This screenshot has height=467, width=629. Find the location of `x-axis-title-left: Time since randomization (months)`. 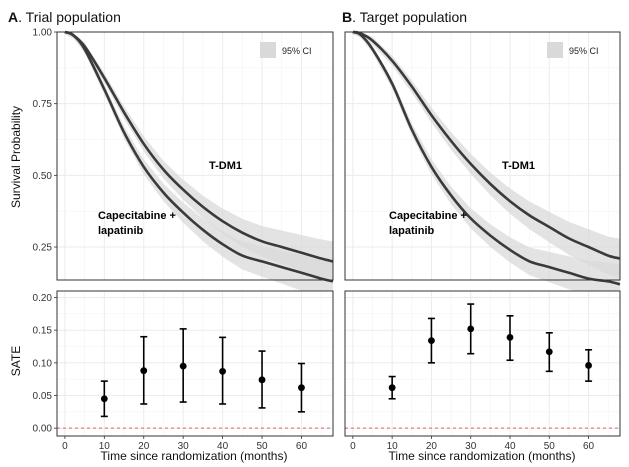

x-axis-title-left: Time since randomization (months) is located at coordinates (194, 456).